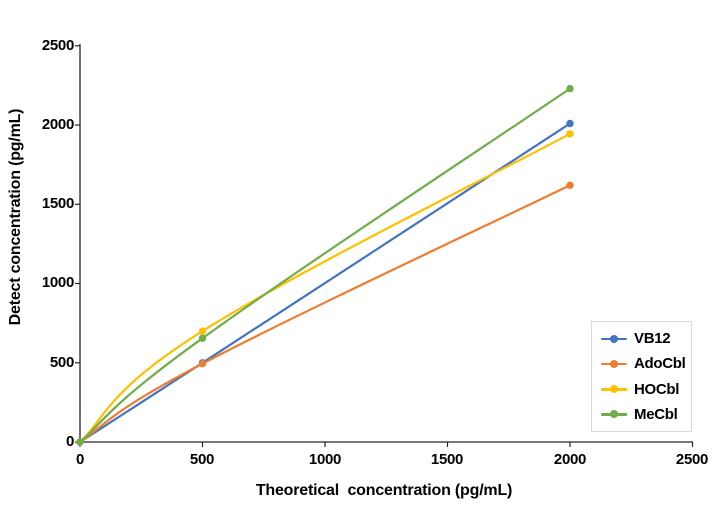 The height and width of the screenshot is (517, 721). Describe the element at coordinates (660, 364) in the screenshot. I see `legend-label: AdoCbl` at that location.